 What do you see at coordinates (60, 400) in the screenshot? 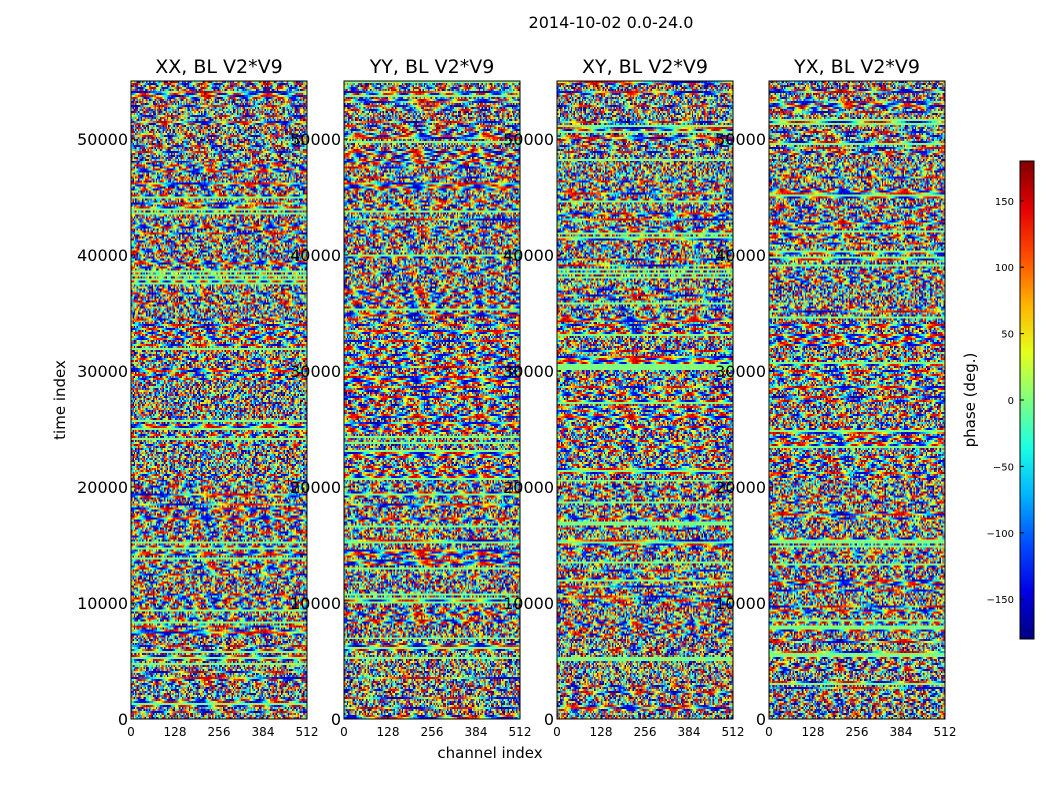
I see `y-axis-label: time index` at bounding box center [60, 400].